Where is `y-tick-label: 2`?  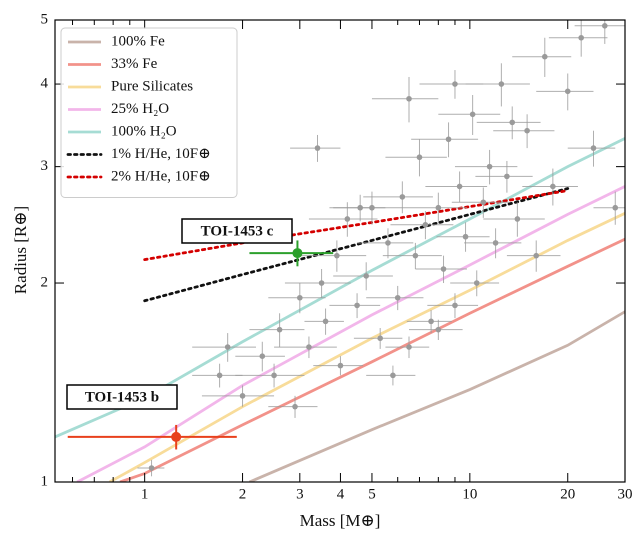 y-tick-label: 2 is located at coordinates (45, 282).